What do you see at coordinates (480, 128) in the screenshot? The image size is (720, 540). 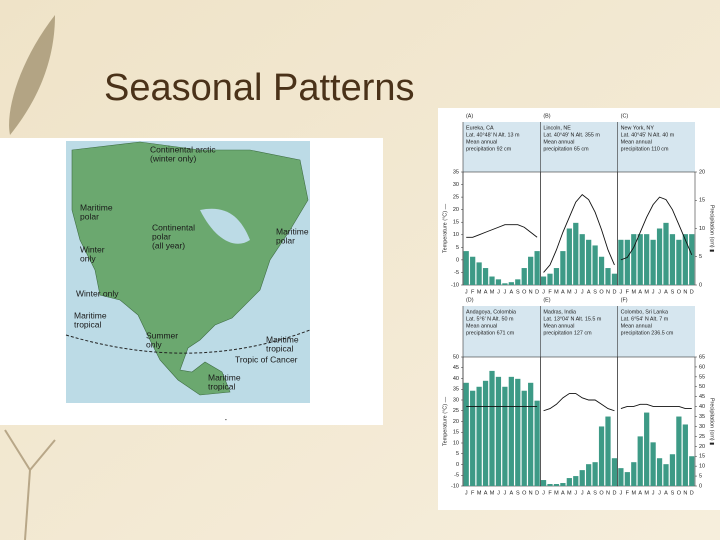 I see `panel-text: Eureka, CA` at bounding box center [480, 128].